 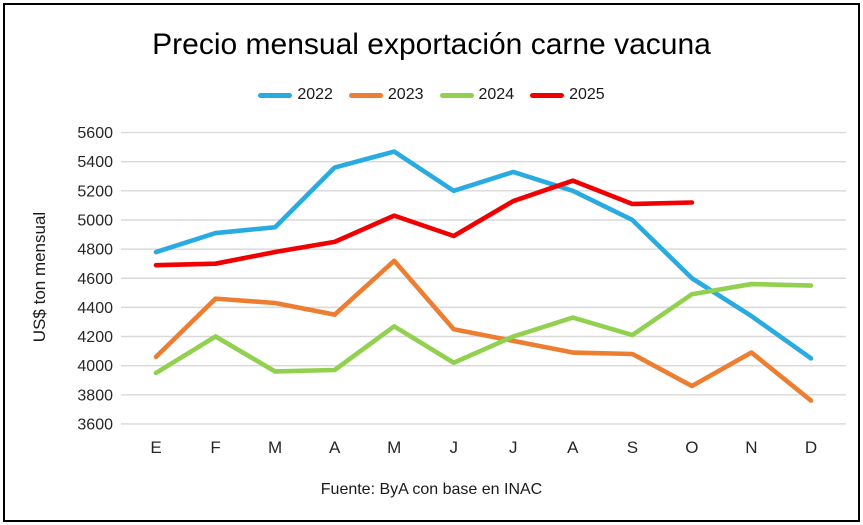 What do you see at coordinates (386, 95) in the screenshot?
I see `legend-item-2023: 2023` at bounding box center [386, 95].